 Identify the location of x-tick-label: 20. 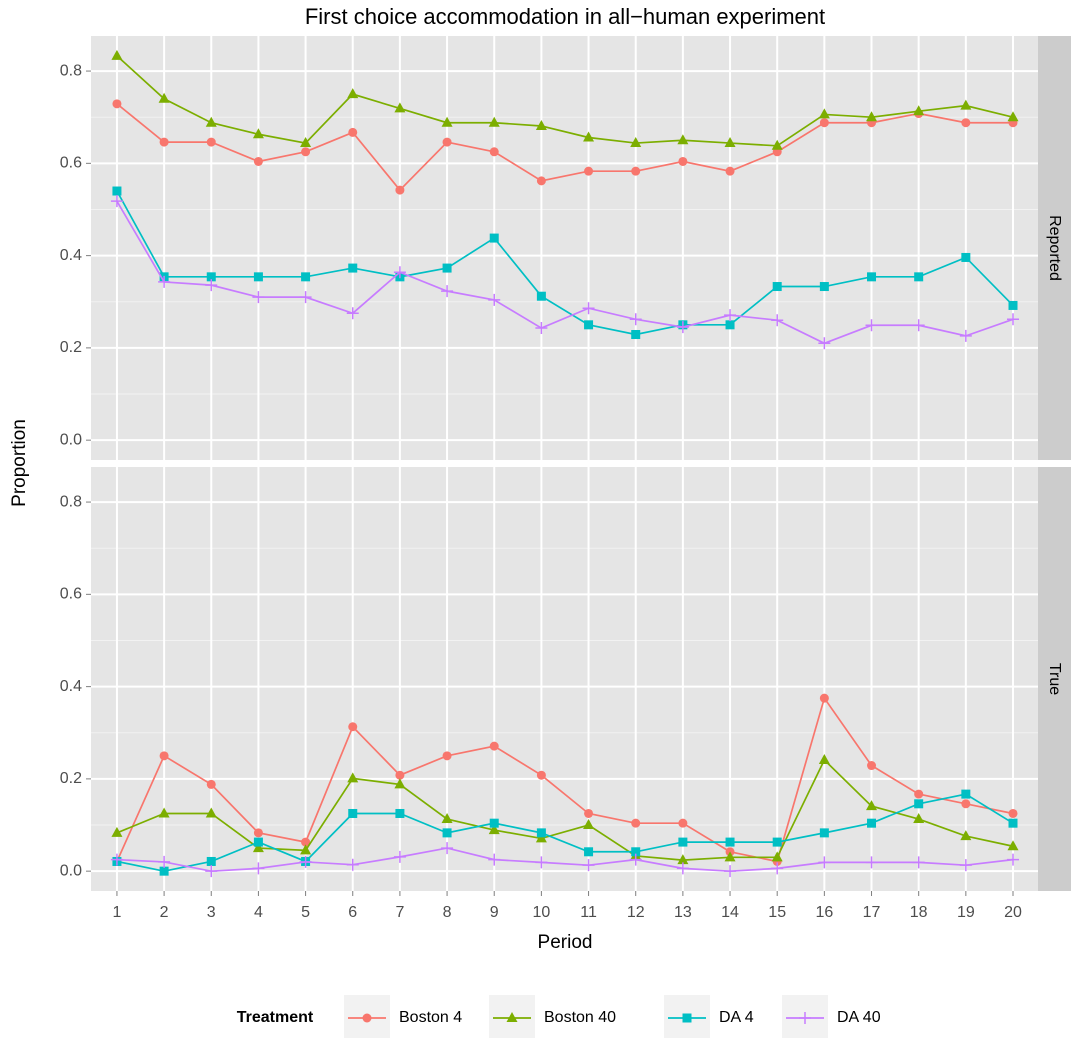
(1013, 912).